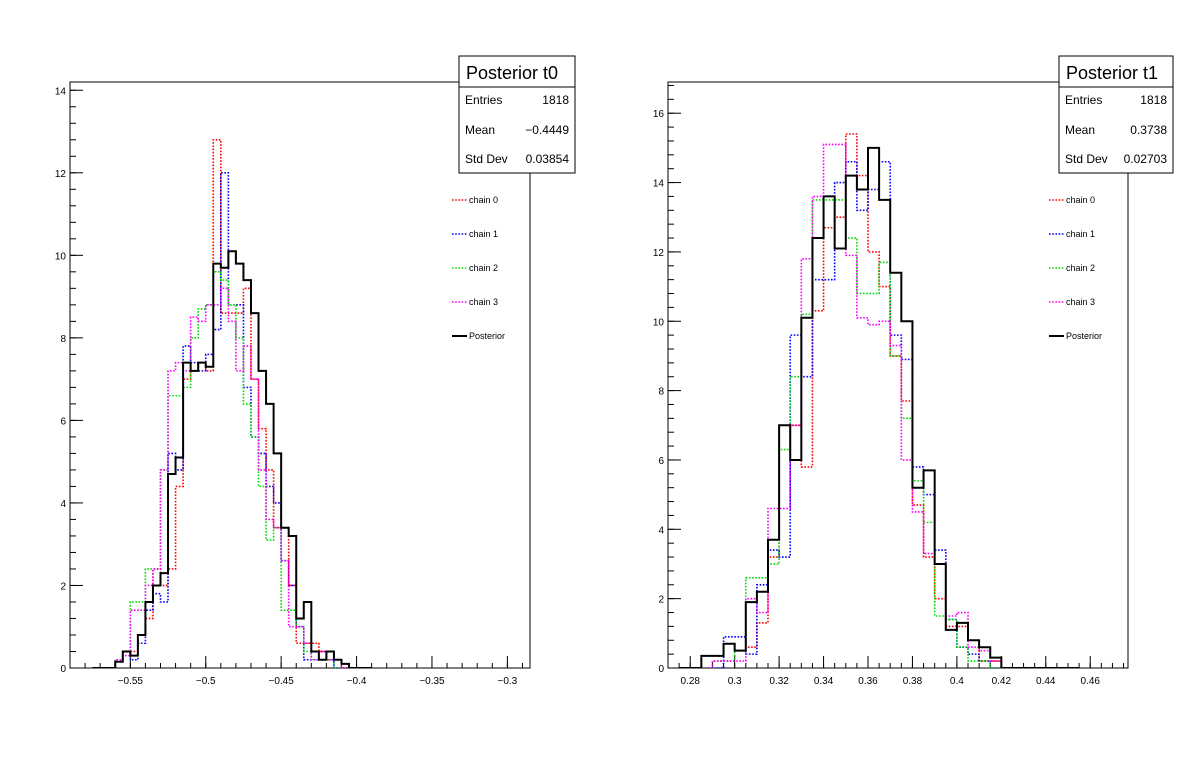  Describe the element at coordinates (547, 130) in the screenshot. I see `stats-value: −0.4449` at that location.